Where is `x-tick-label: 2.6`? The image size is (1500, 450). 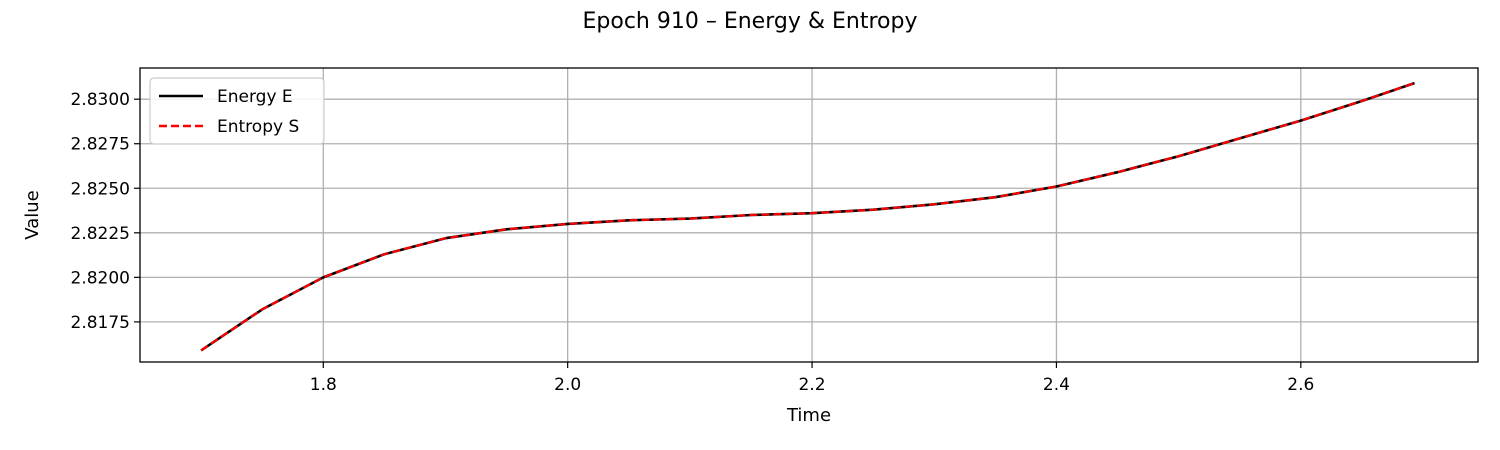
x-tick-label: 2.6 is located at coordinates (1300, 385).